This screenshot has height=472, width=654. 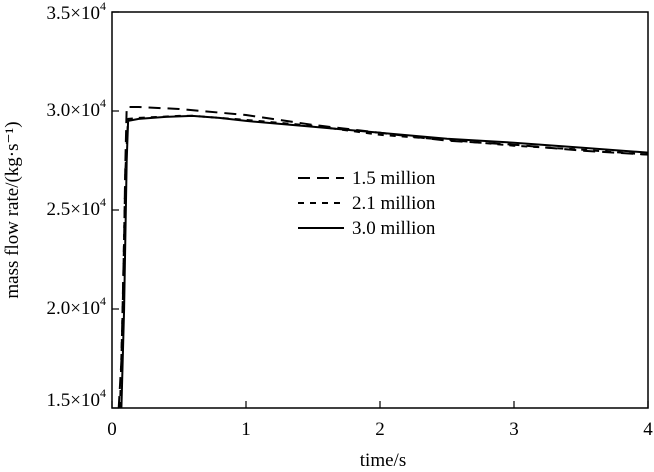 I want to click on x-tick-label: 4, so click(x=648, y=429).